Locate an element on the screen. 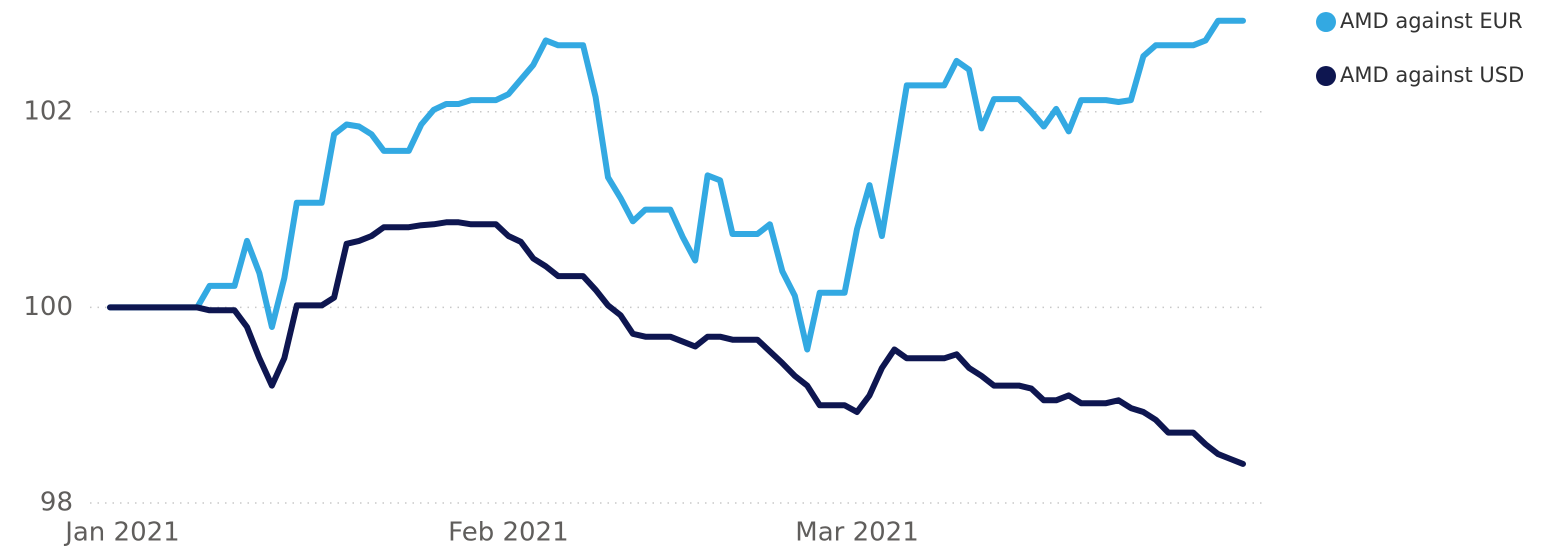  x-tick-label: Jan 2021 is located at coordinates (121, 533).